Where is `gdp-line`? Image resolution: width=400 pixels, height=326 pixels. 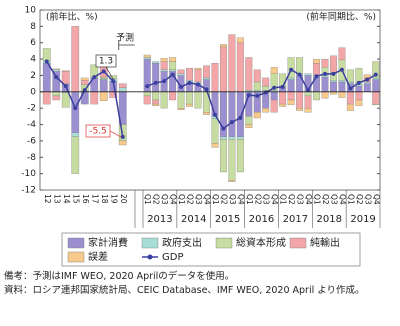 gdp-line is located at coordinates (261, 99).